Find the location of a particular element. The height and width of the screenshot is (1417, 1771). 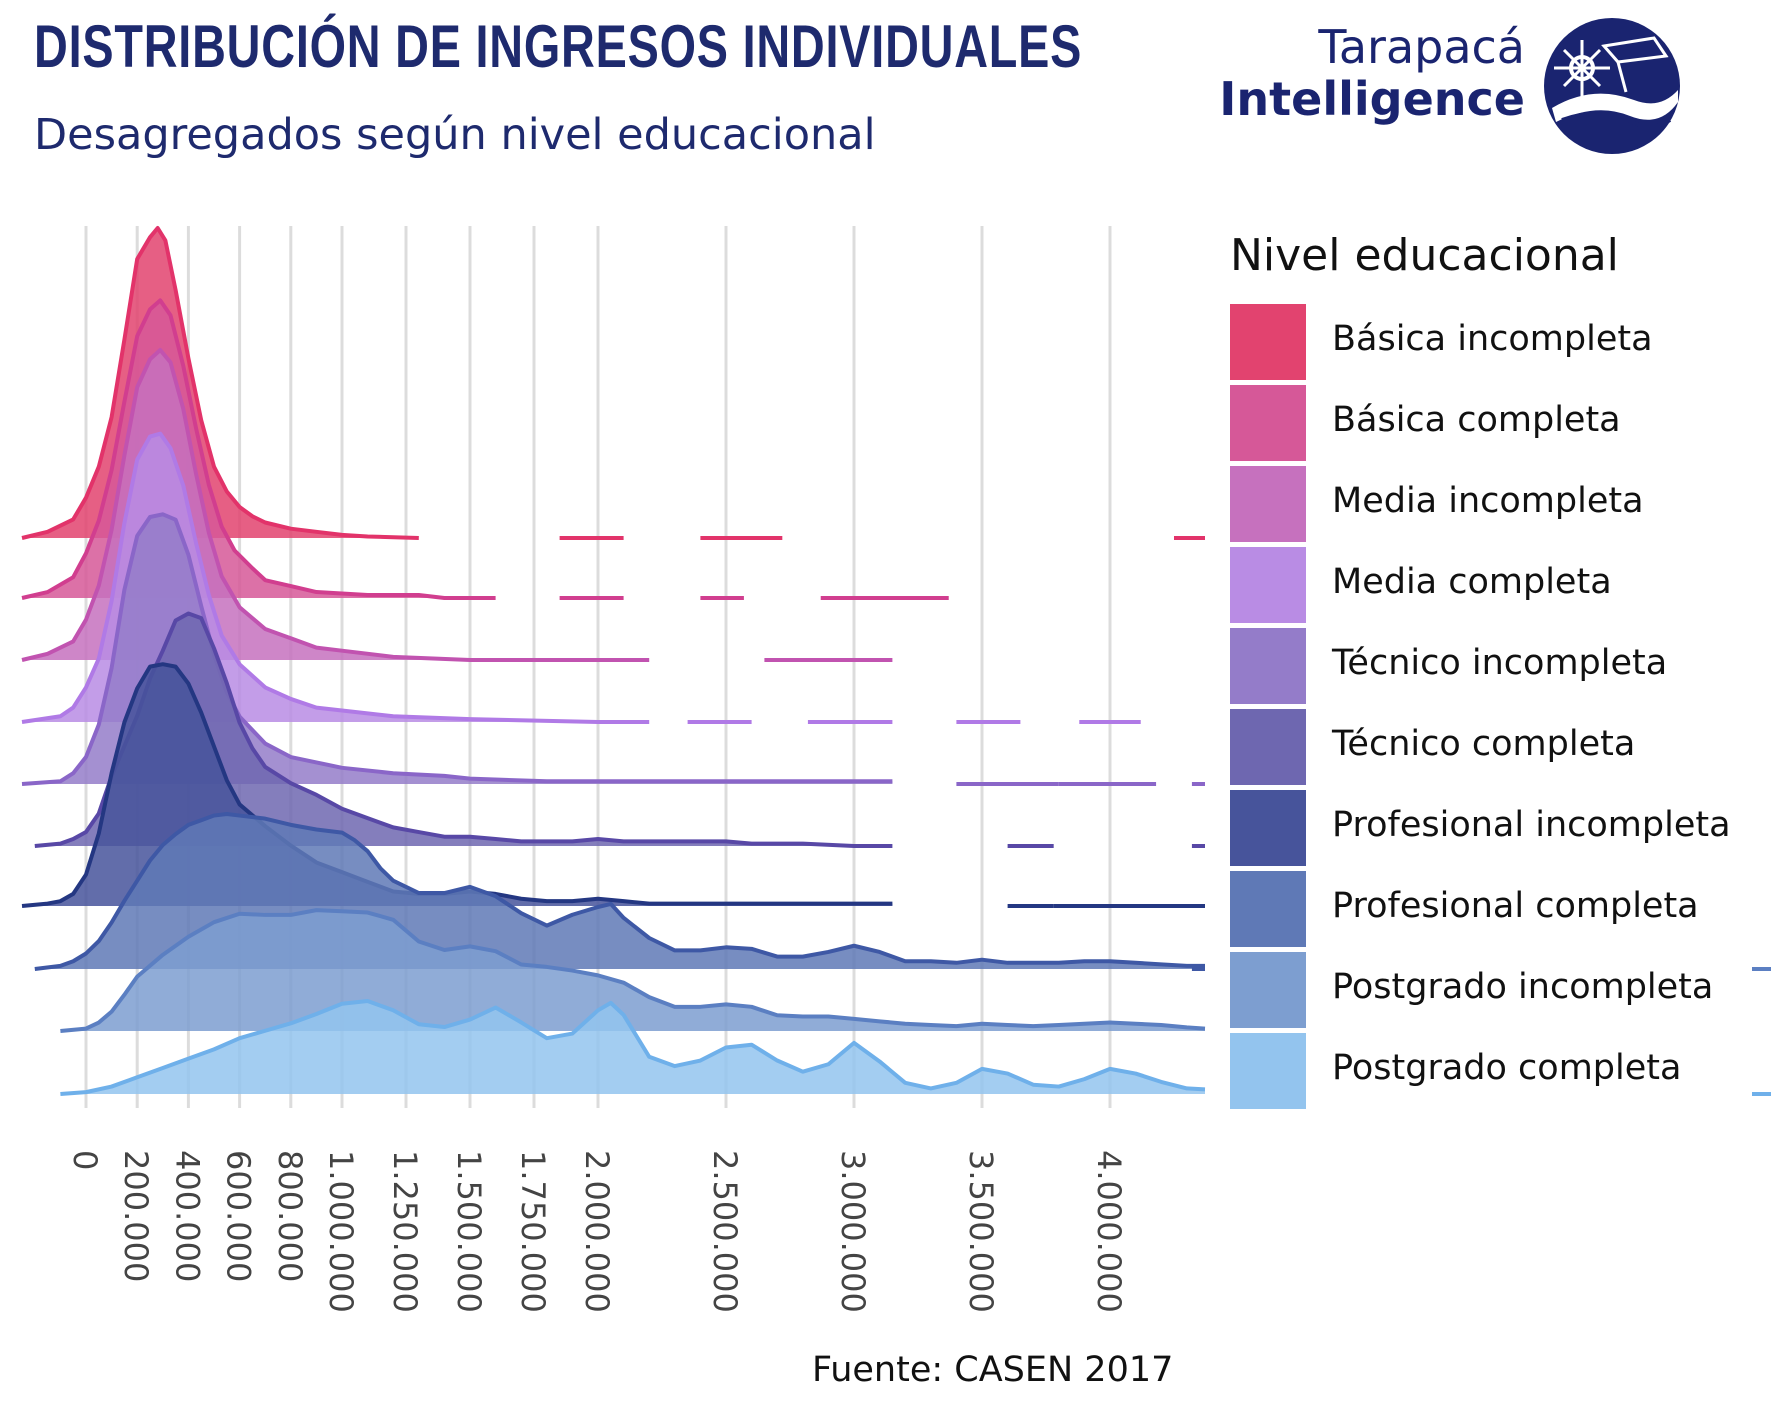

legend-label: Técnico incompleta is located at coordinates (1500, 663).